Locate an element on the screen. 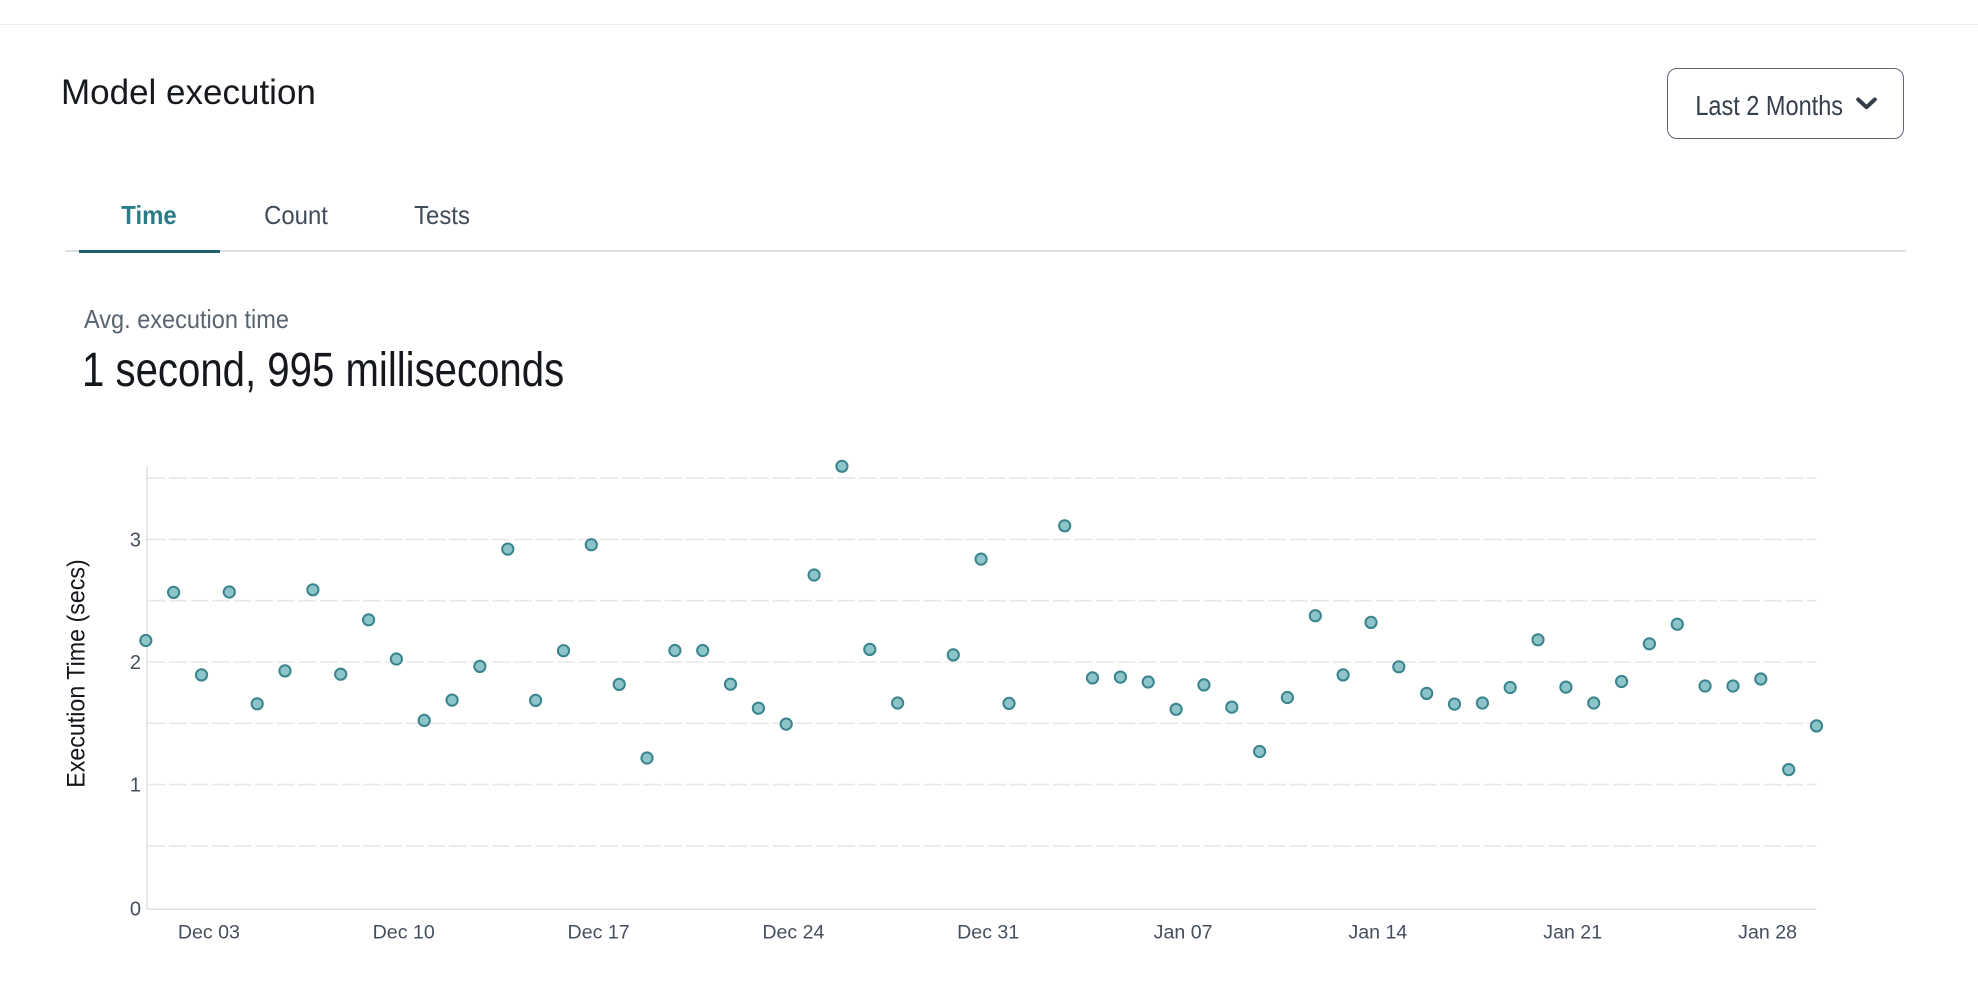 The width and height of the screenshot is (1978, 1000). svg-text: 3 is located at coordinates (135, 540).